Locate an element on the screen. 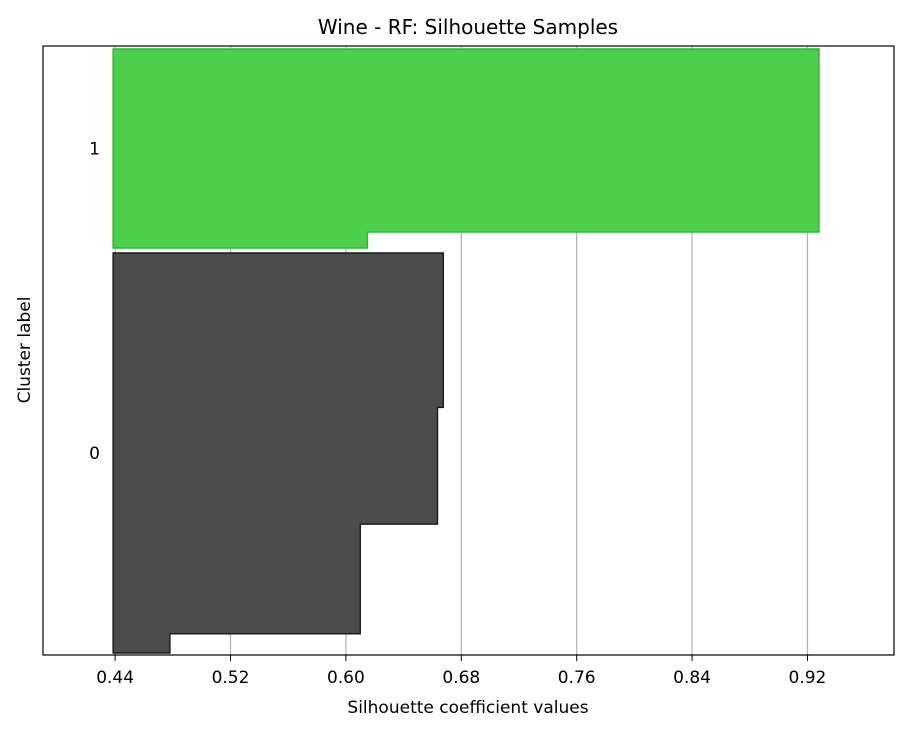 The image size is (912, 733). x-tick-label: 0.44 is located at coordinates (115, 678).